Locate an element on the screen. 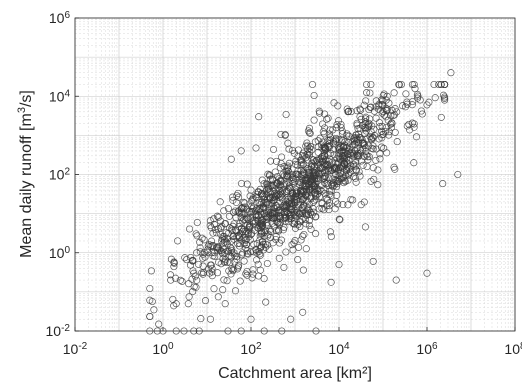 This screenshot has width=522, height=384. y-tick-label: 10⁰ is located at coordinates (60, 252).